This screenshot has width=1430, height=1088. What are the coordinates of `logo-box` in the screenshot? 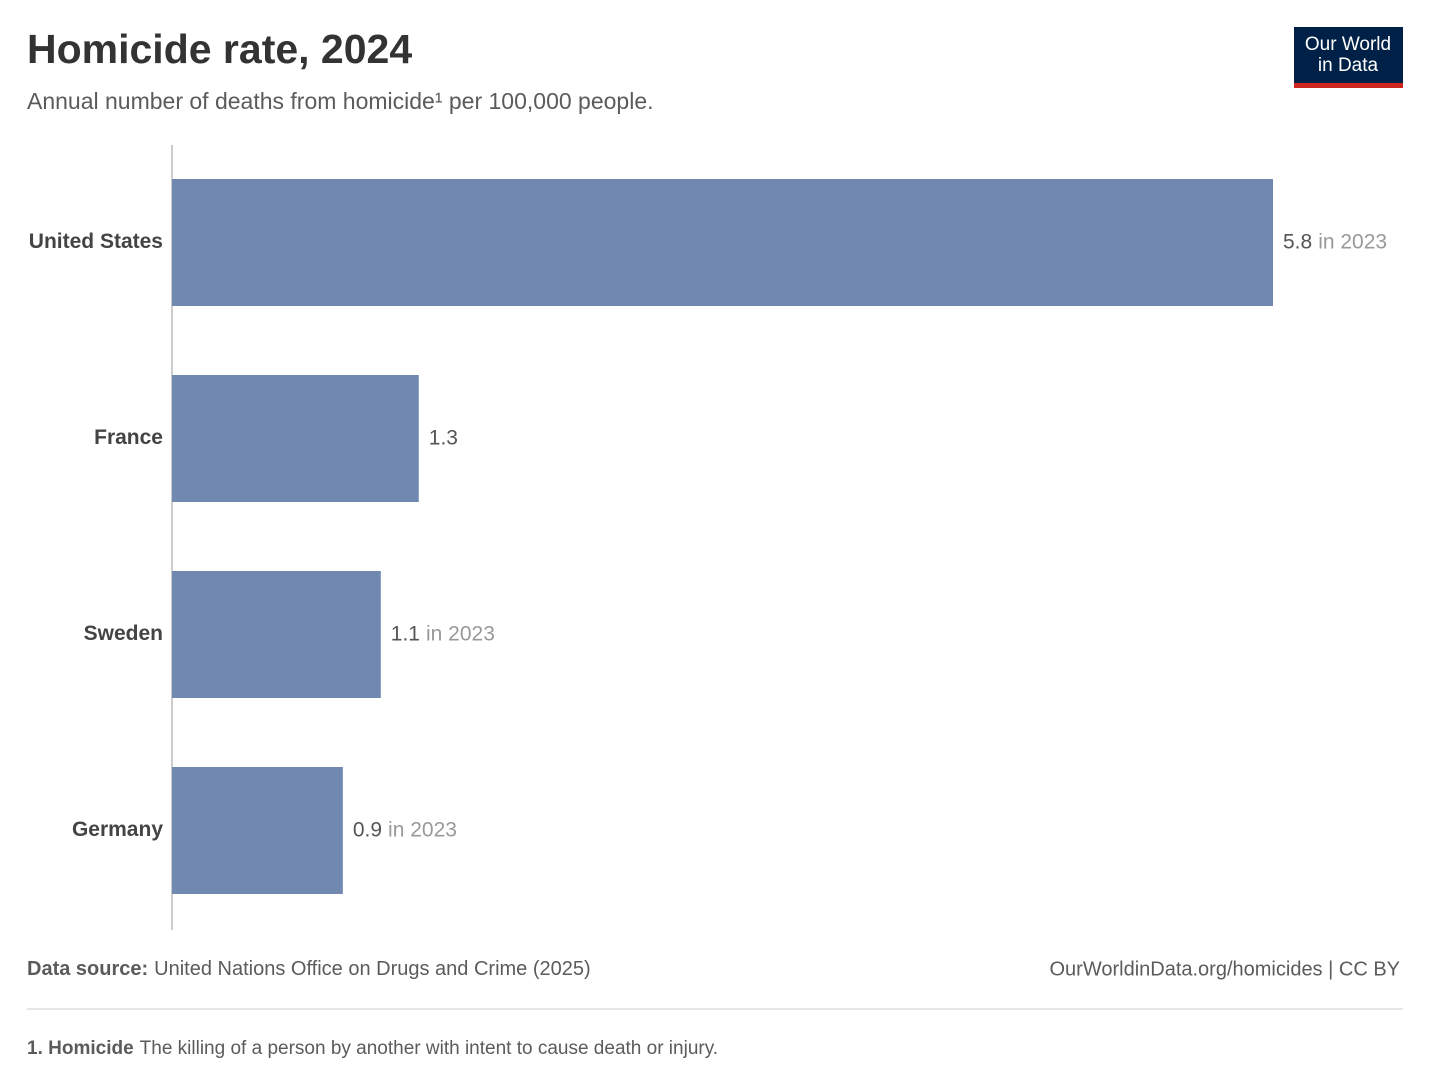 It's located at (1348, 55).